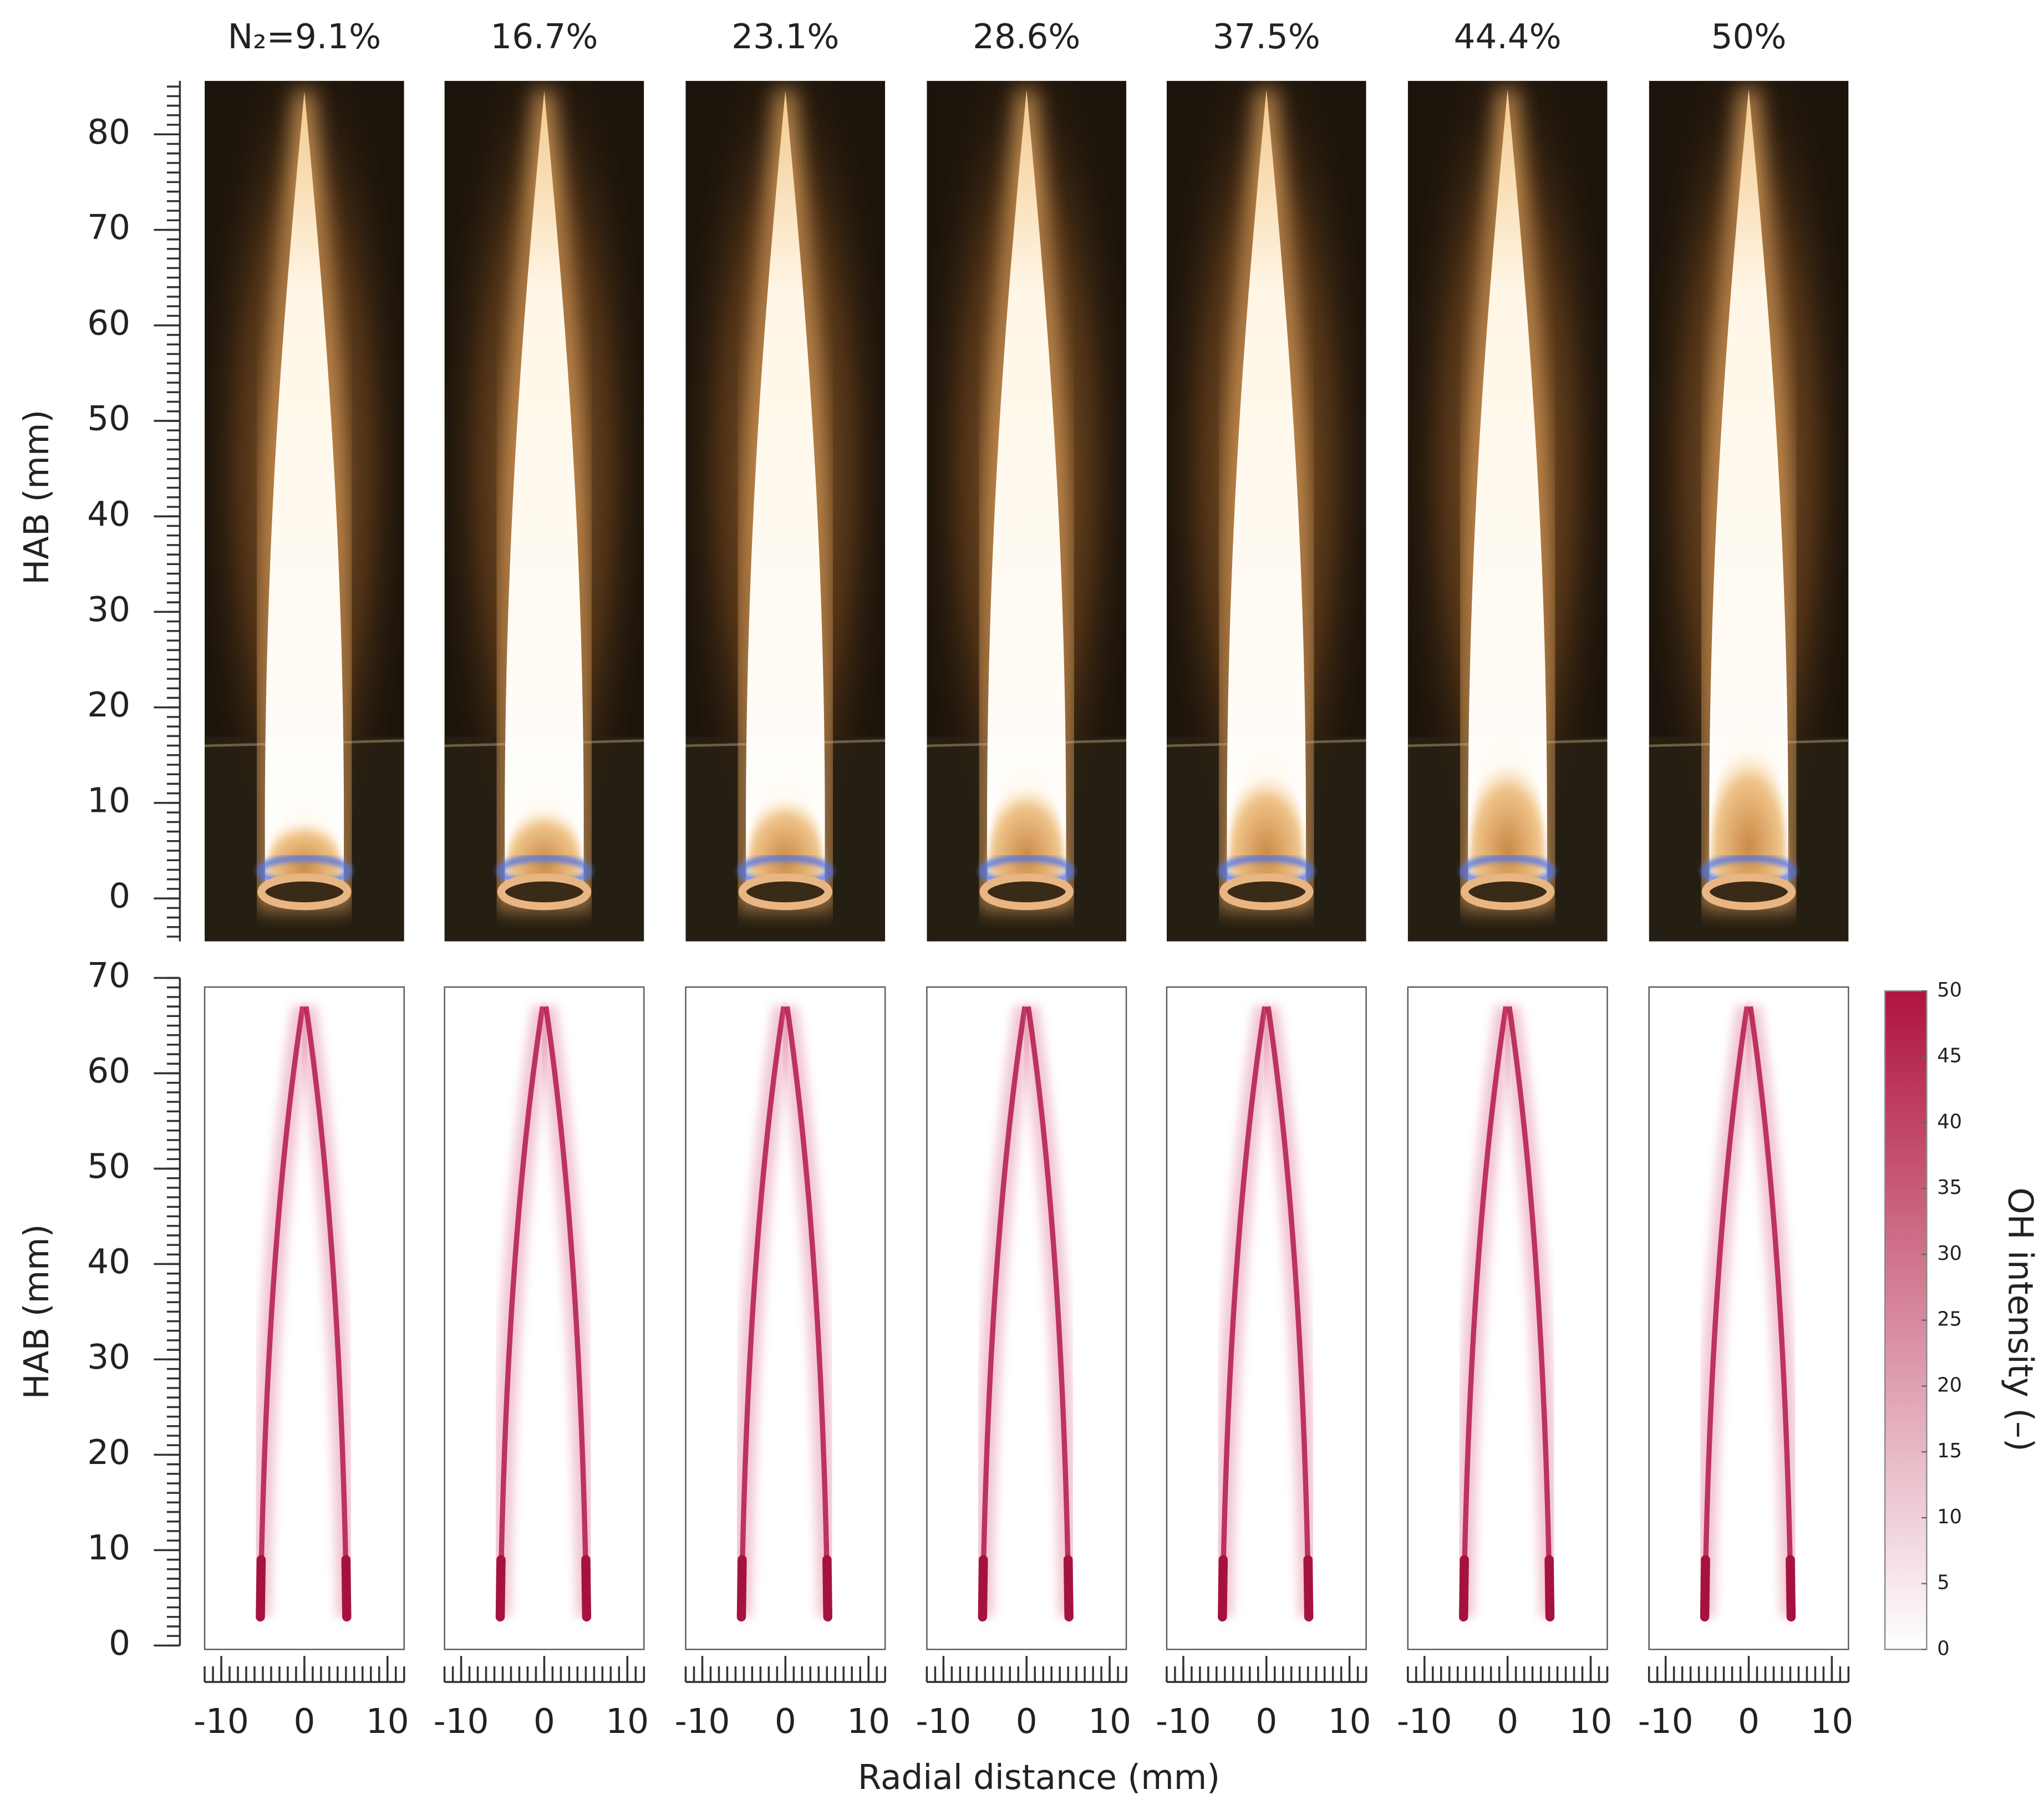 The height and width of the screenshot is (1815, 2044). I want to click on y-tick-label: 10, so click(109, 801).